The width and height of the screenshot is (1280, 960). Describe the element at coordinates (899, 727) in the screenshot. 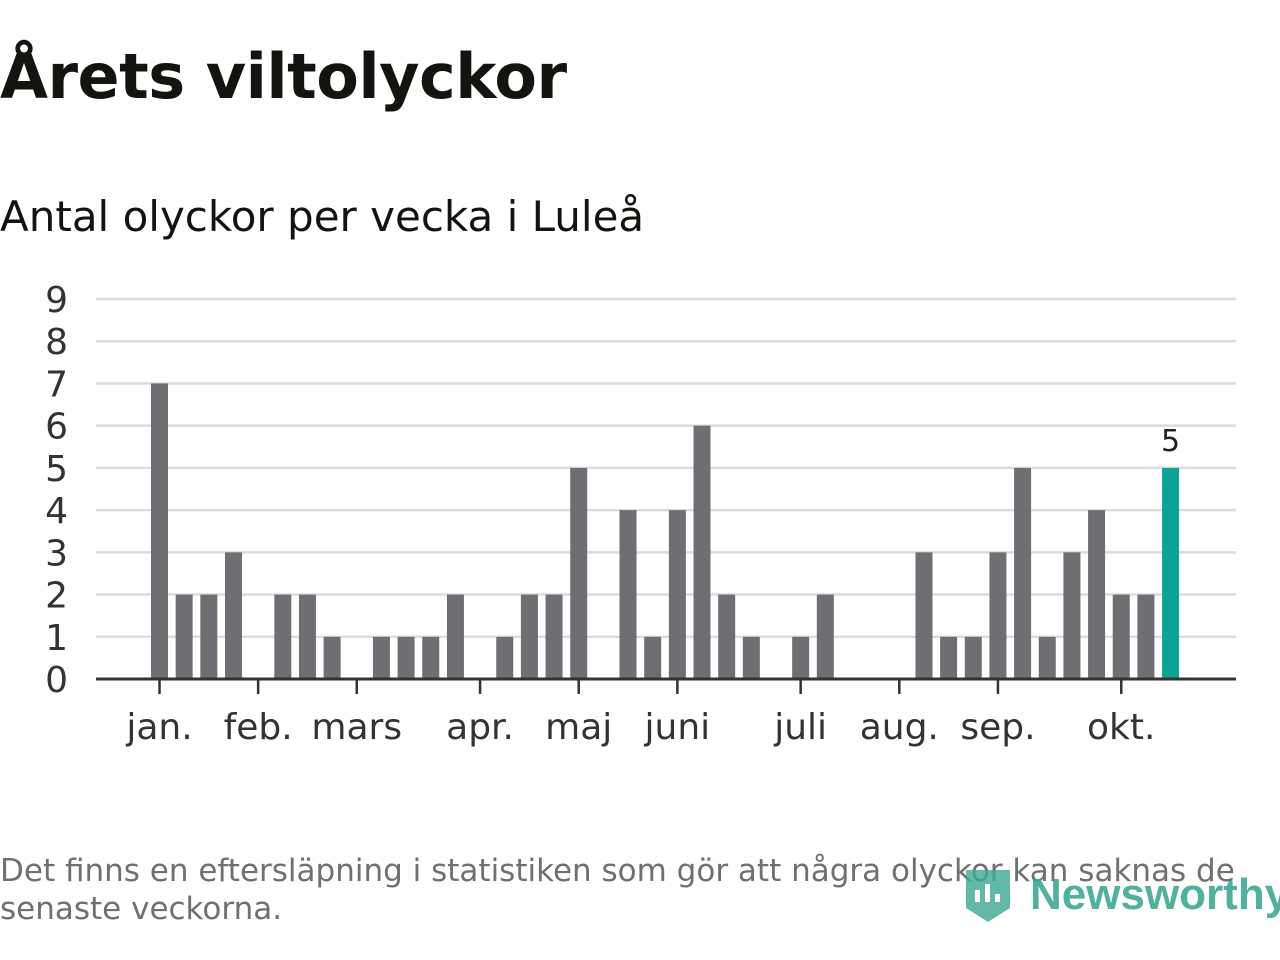

I see `x-tick-label-aug: aug.` at that location.